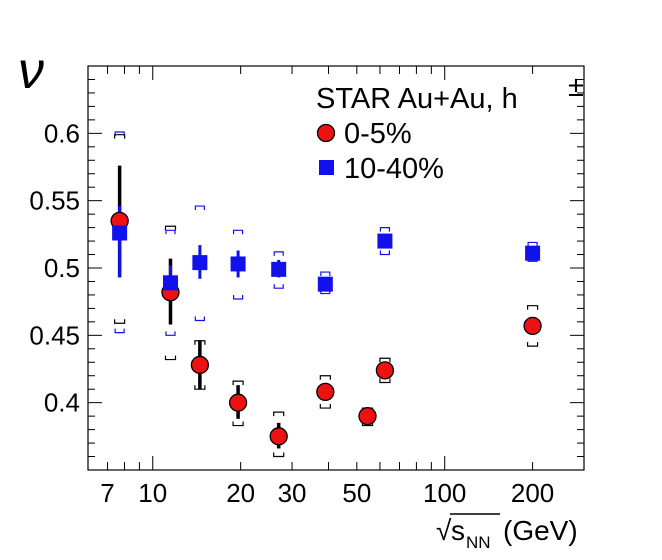  Describe the element at coordinates (378, 134) in the screenshot. I see `legend-label-0-5: 0-5%` at that location.